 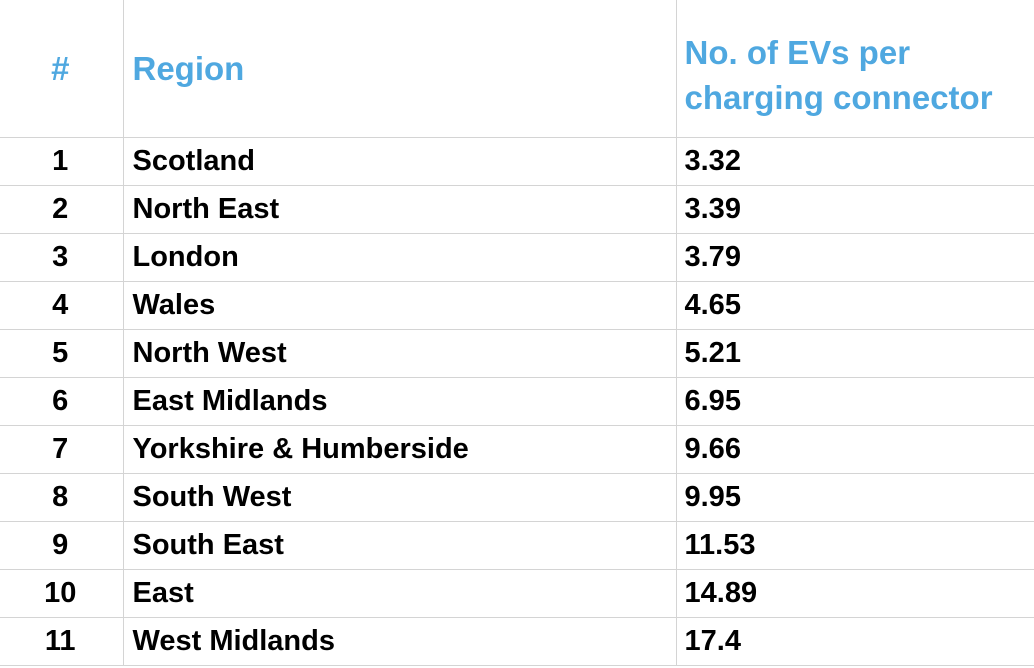 What do you see at coordinates (854, 305) in the screenshot?
I see `value-cell: 4.65` at bounding box center [854, 305].